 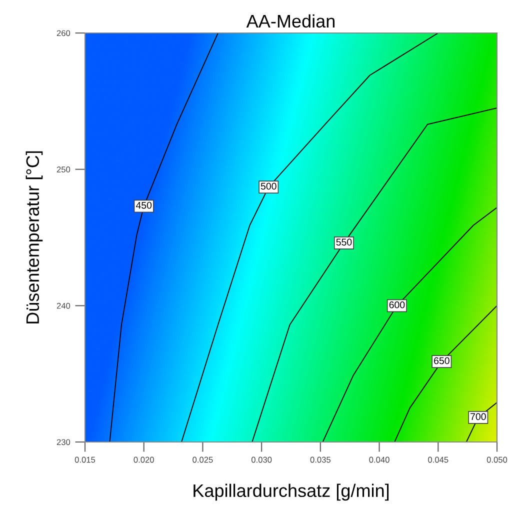 What do you see at coordinates (497, 459) in the screenshot?
I see `x-tick-label: 0.050` at bounding box center [497, 459].